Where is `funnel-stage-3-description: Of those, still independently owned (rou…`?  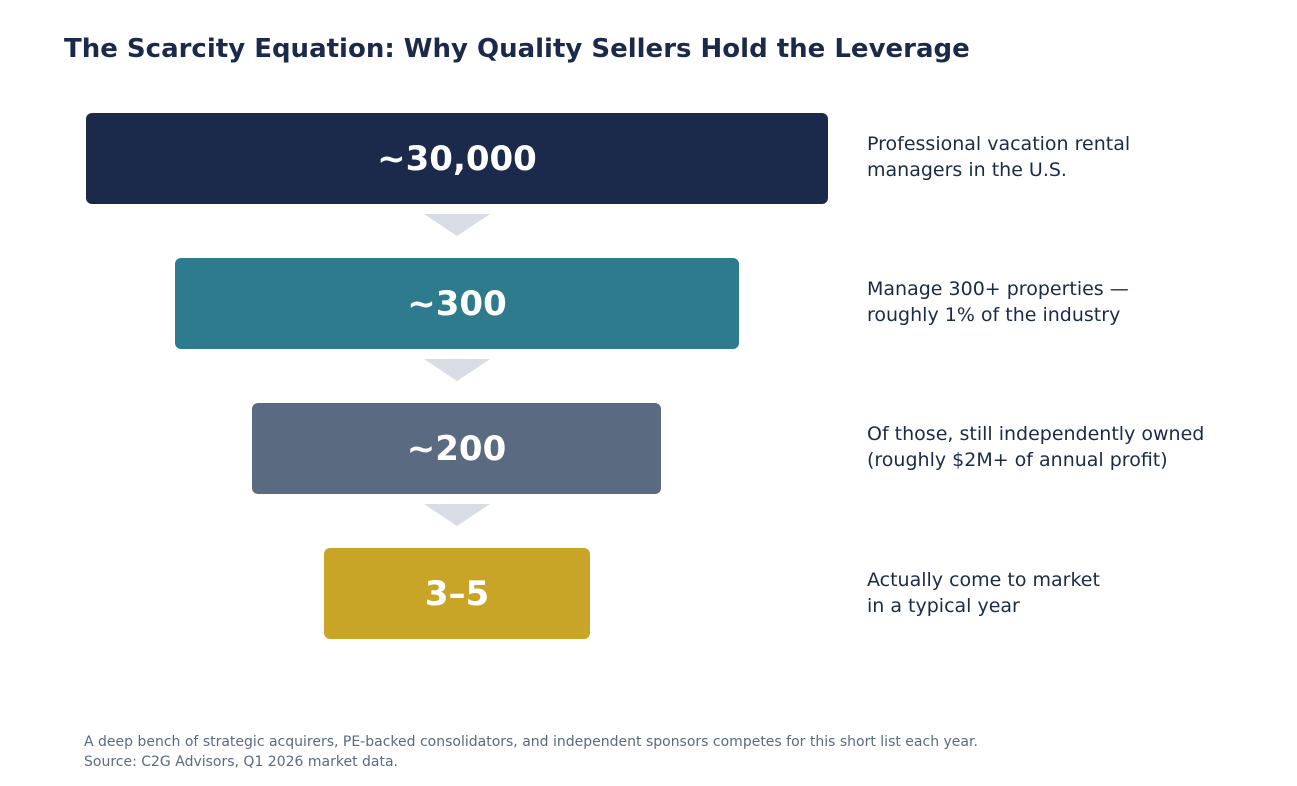 funnel-stage-3-description: Of those, still independently owned (rou… is located at coordinates (1072, 447).